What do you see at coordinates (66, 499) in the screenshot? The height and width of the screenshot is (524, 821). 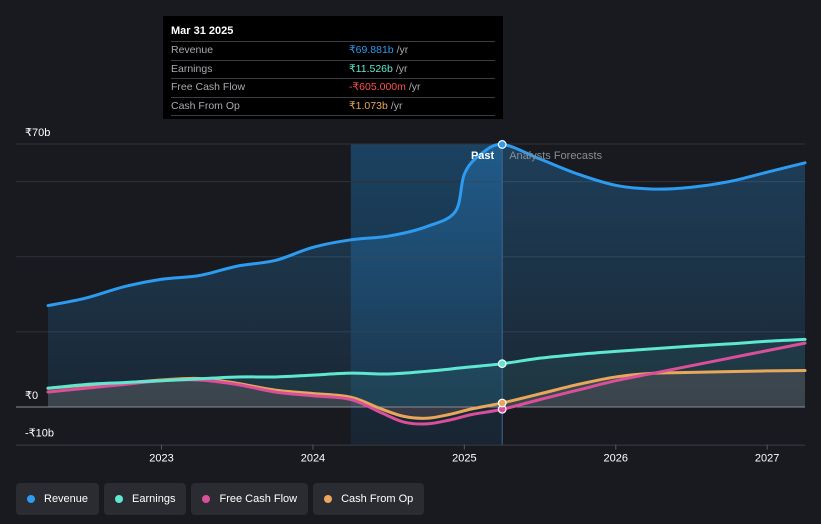 I see `legend-label: Revenue` at bounding box center [66, 499].